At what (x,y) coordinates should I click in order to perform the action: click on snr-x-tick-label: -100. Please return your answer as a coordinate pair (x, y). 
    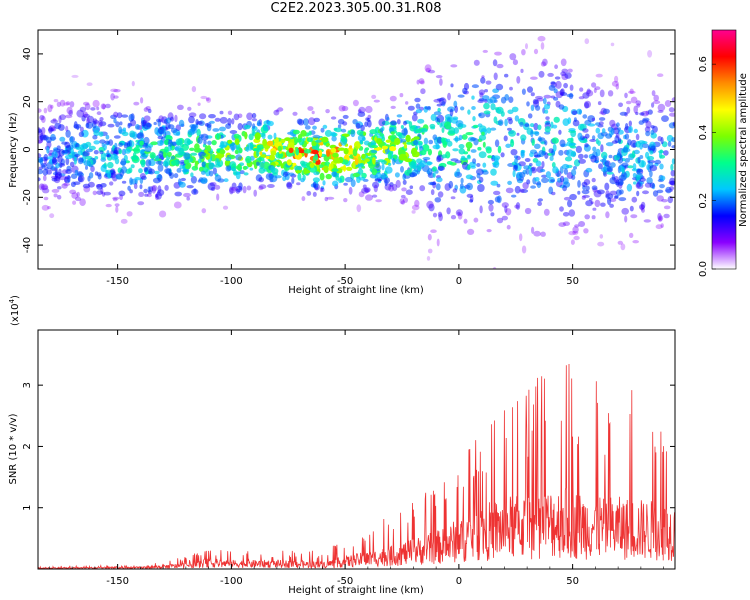
    Looking at the image, I should click on (231, 581).